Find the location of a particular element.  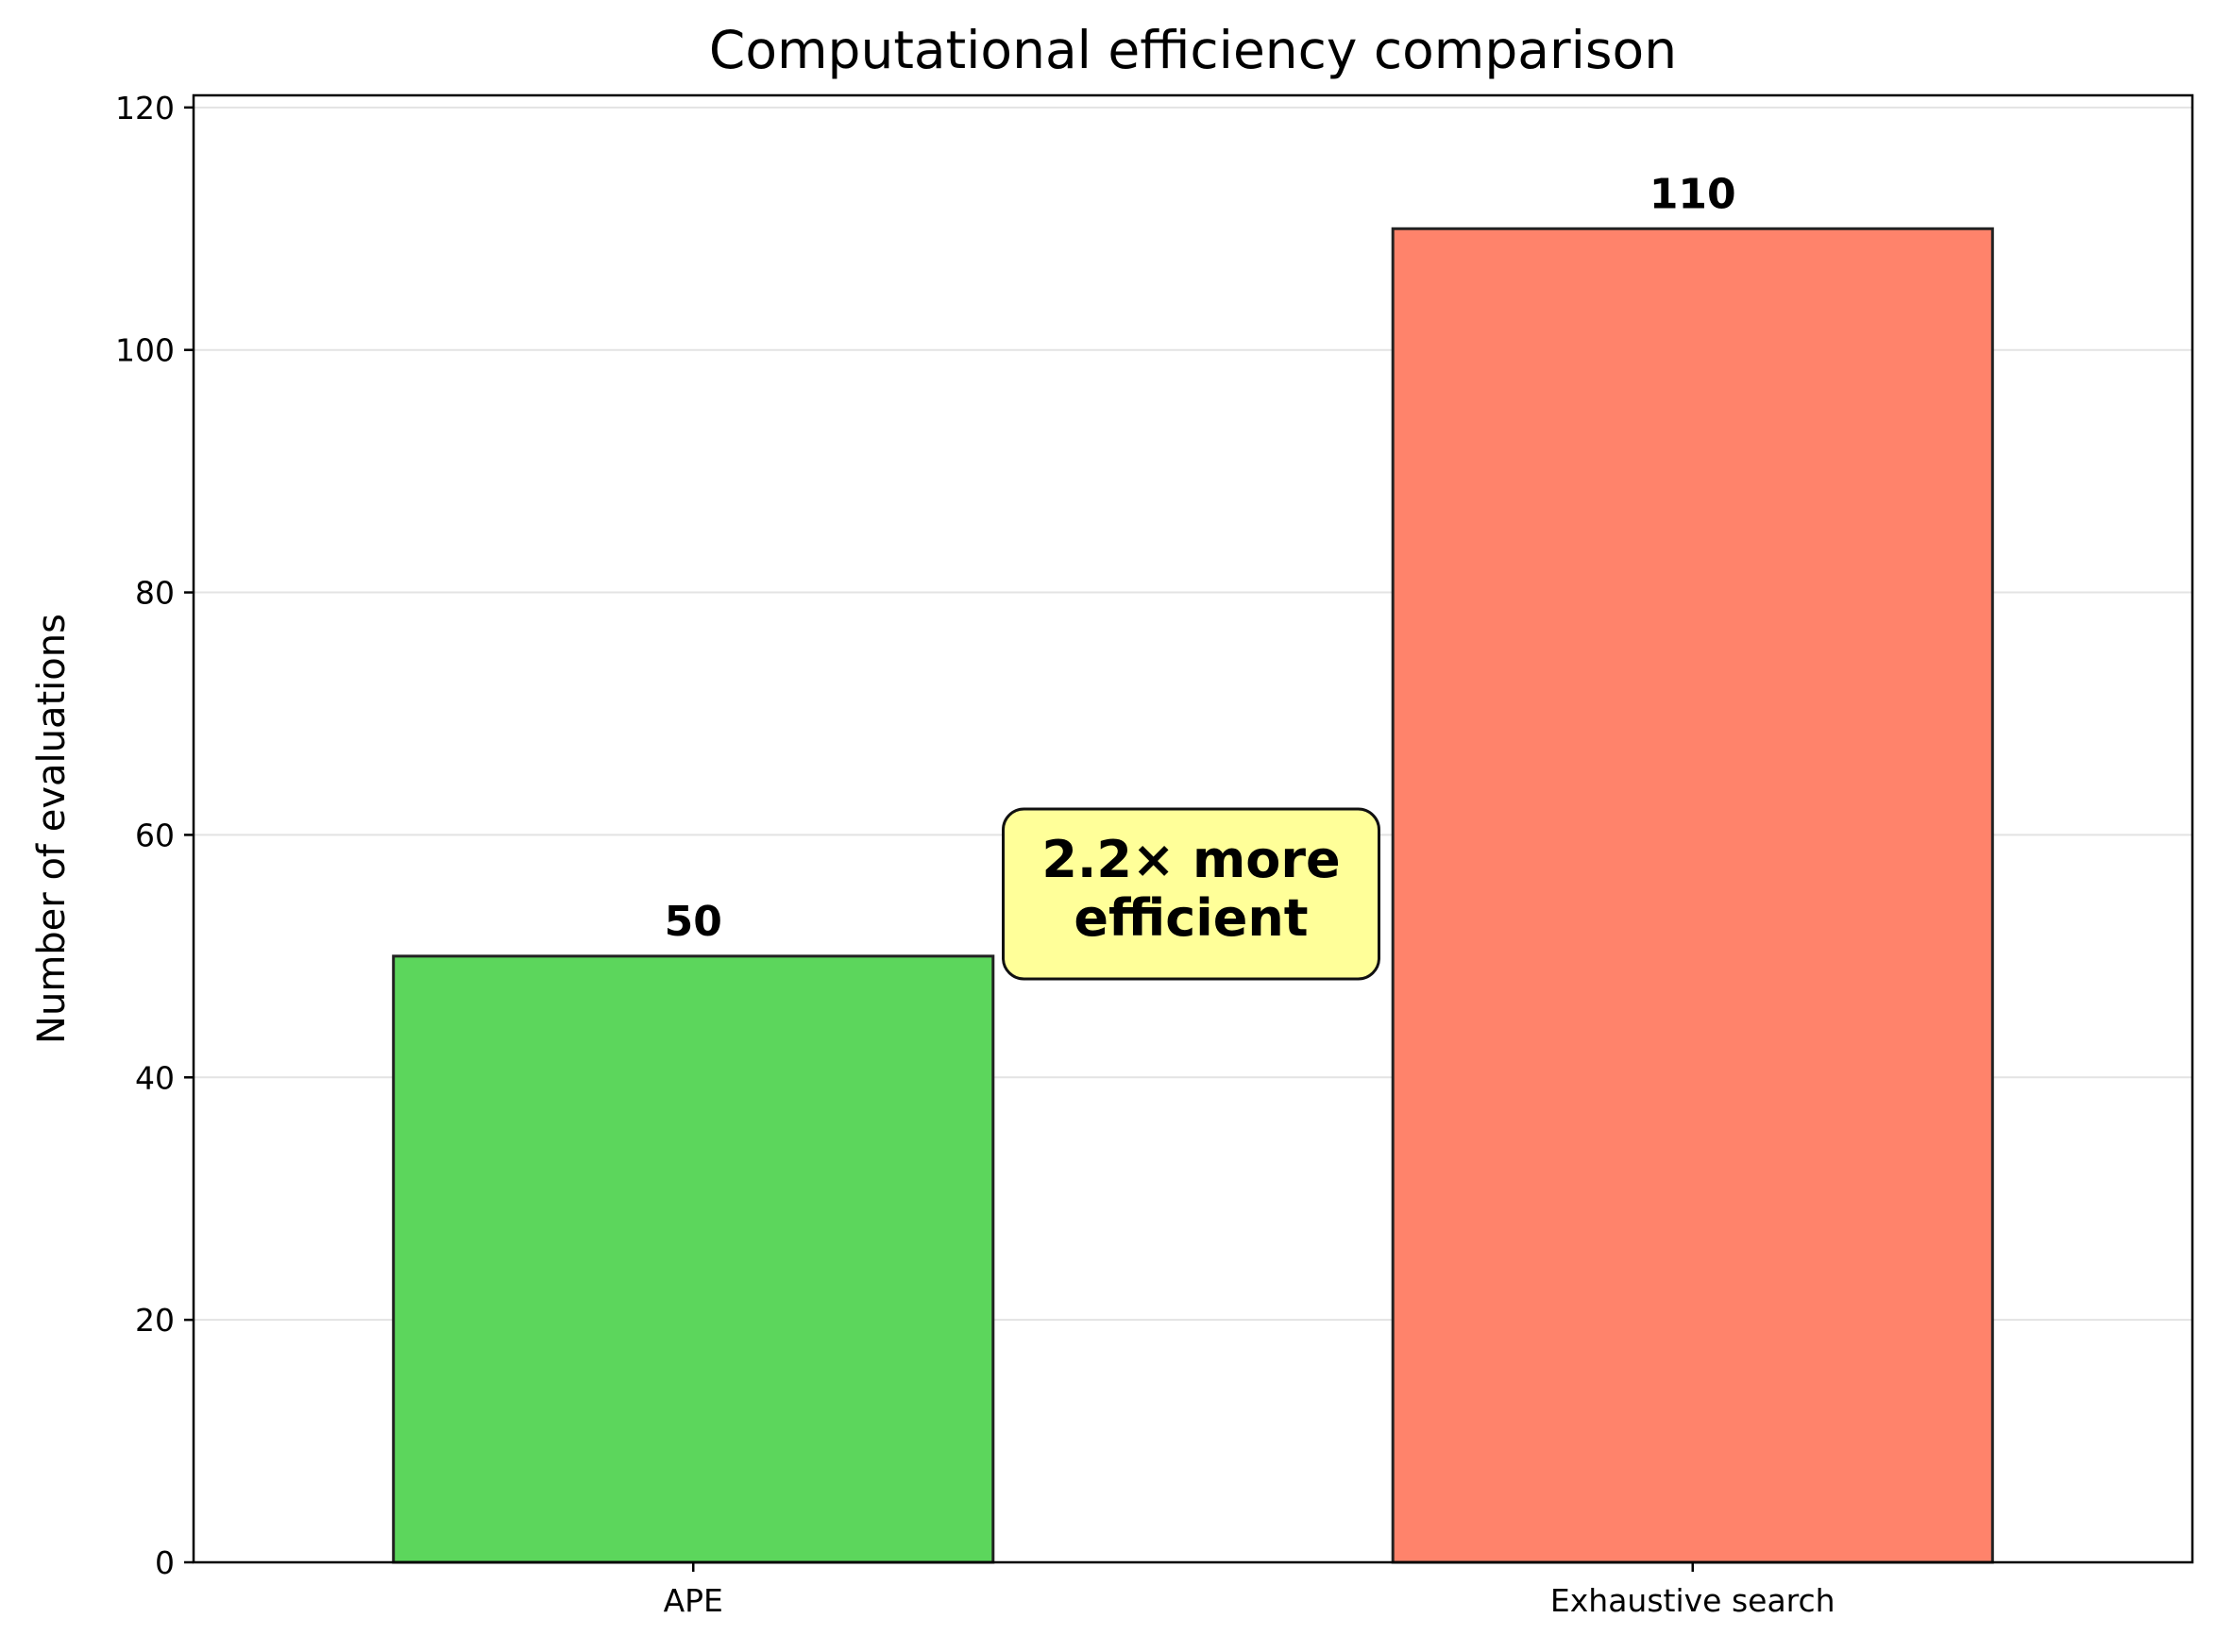

y-tick-label: 40 is located at coordinates (155, 1077).